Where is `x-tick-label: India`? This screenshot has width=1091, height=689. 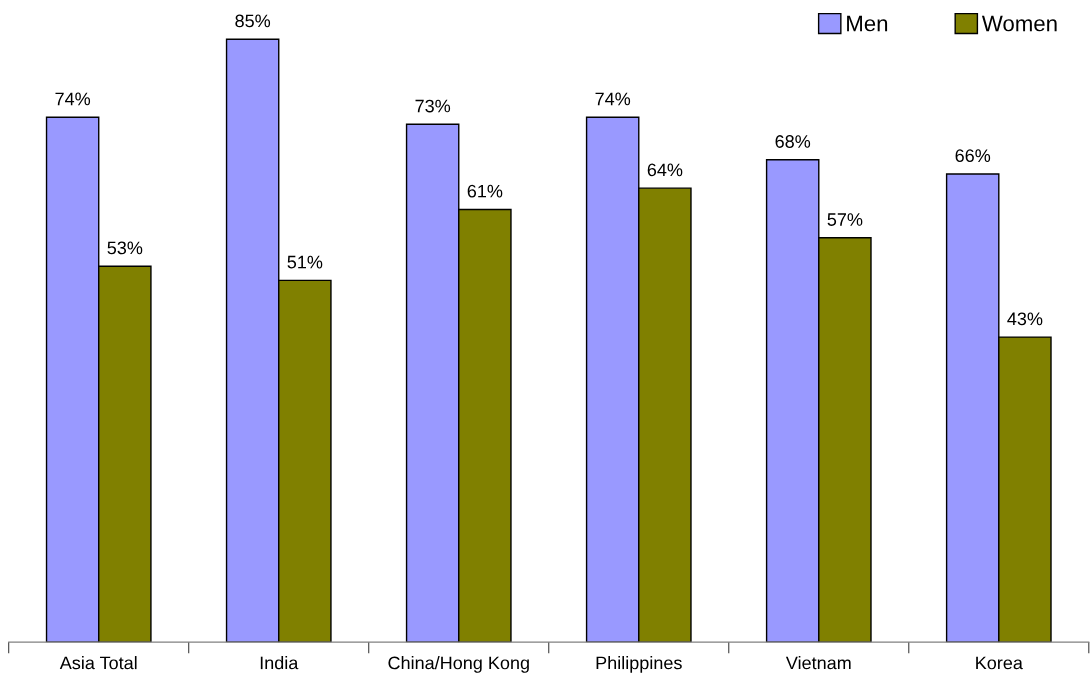
x-tick-label: India is located at coordinates (279, 663).